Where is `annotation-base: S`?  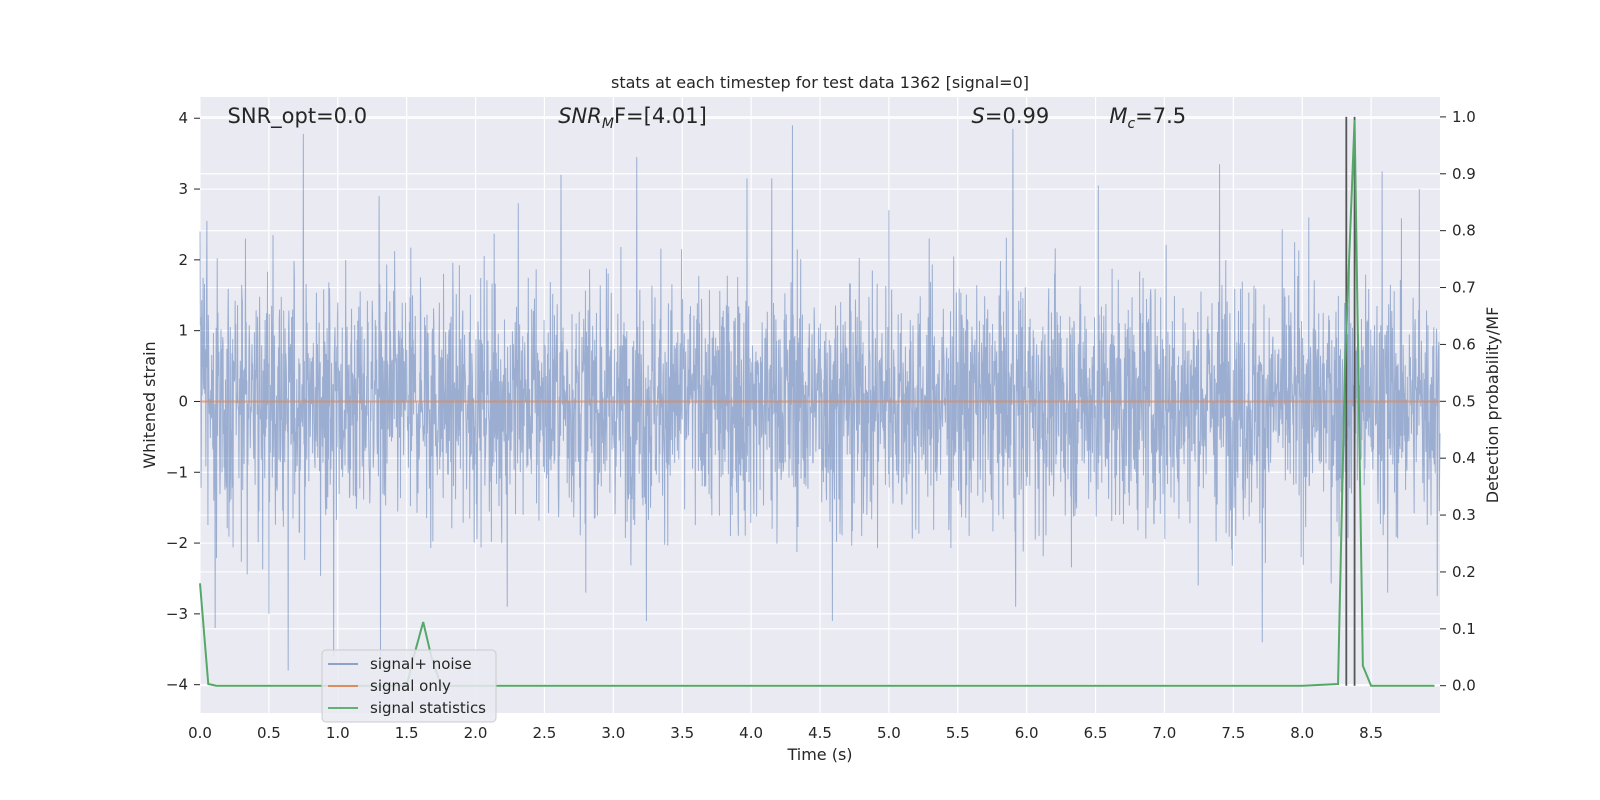
annotation-base: S is located at coordinates (978, 116).